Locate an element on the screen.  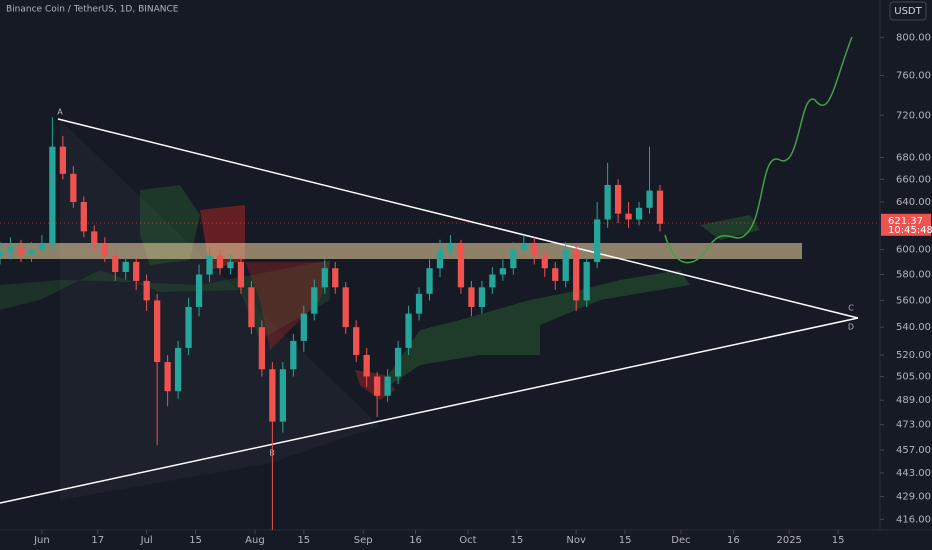
countdown: 10:45:48 is located at coordinates (910, 230).